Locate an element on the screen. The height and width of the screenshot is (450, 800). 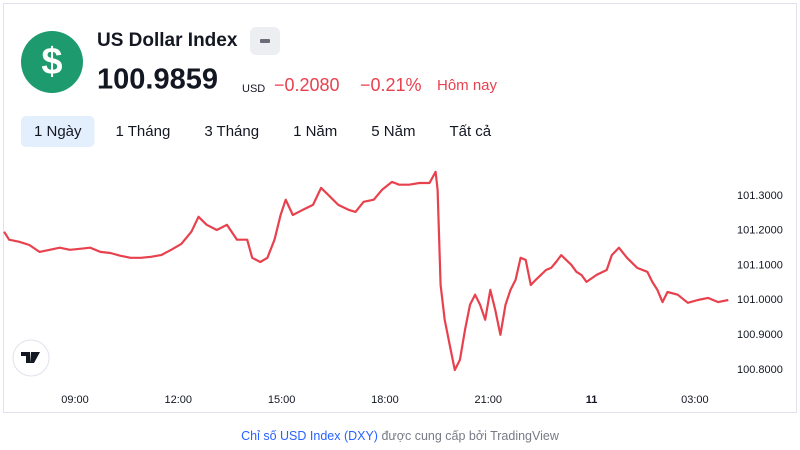
x-tick-label: 09:00 is located at coordinates (75, 400).